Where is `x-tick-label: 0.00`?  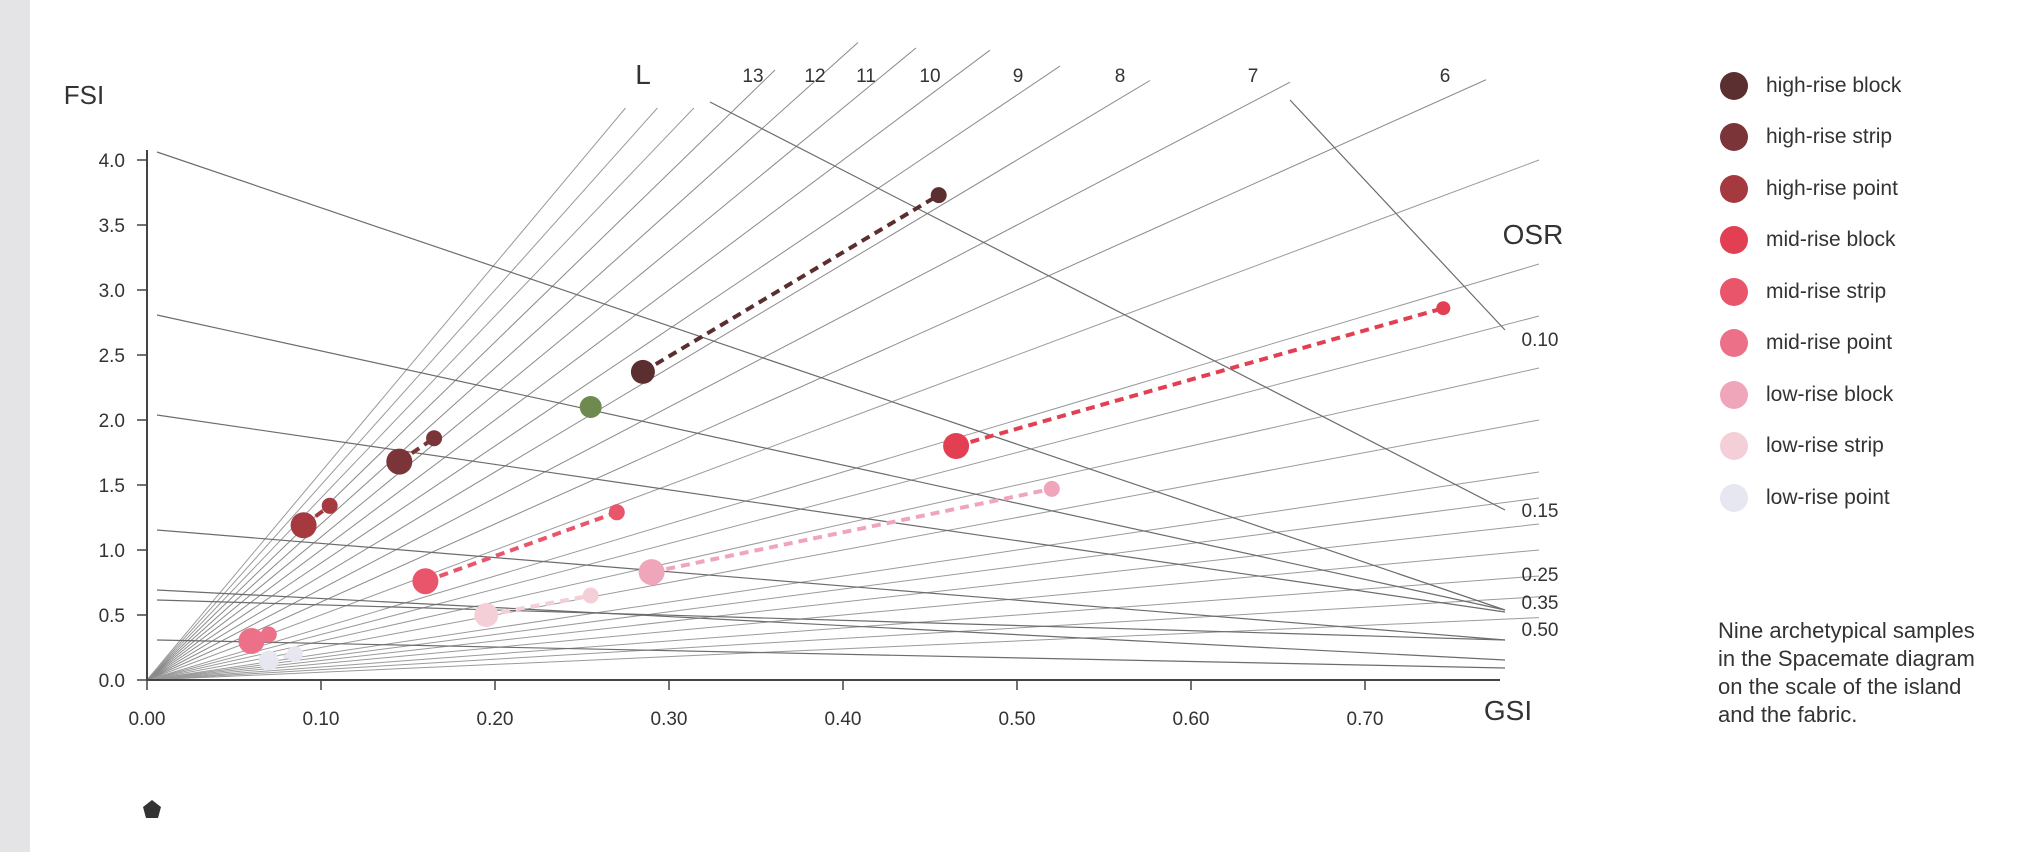
x-tick-label: 0.00 is located at coordinates (147, 719).